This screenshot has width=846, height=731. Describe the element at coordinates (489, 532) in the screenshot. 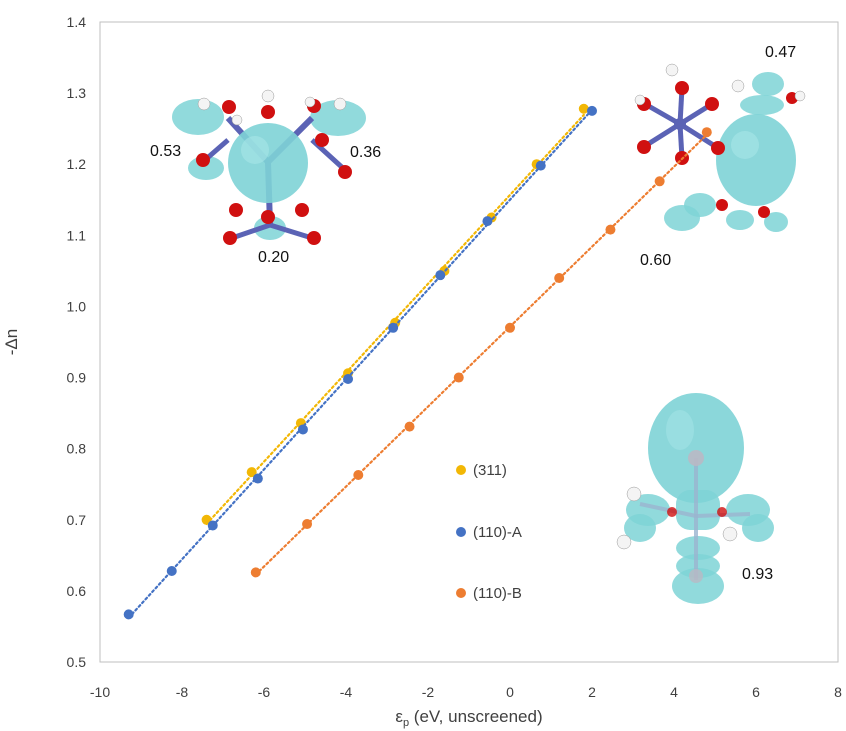

I see `legend: (311) (110)-A (110)-B` at that location.